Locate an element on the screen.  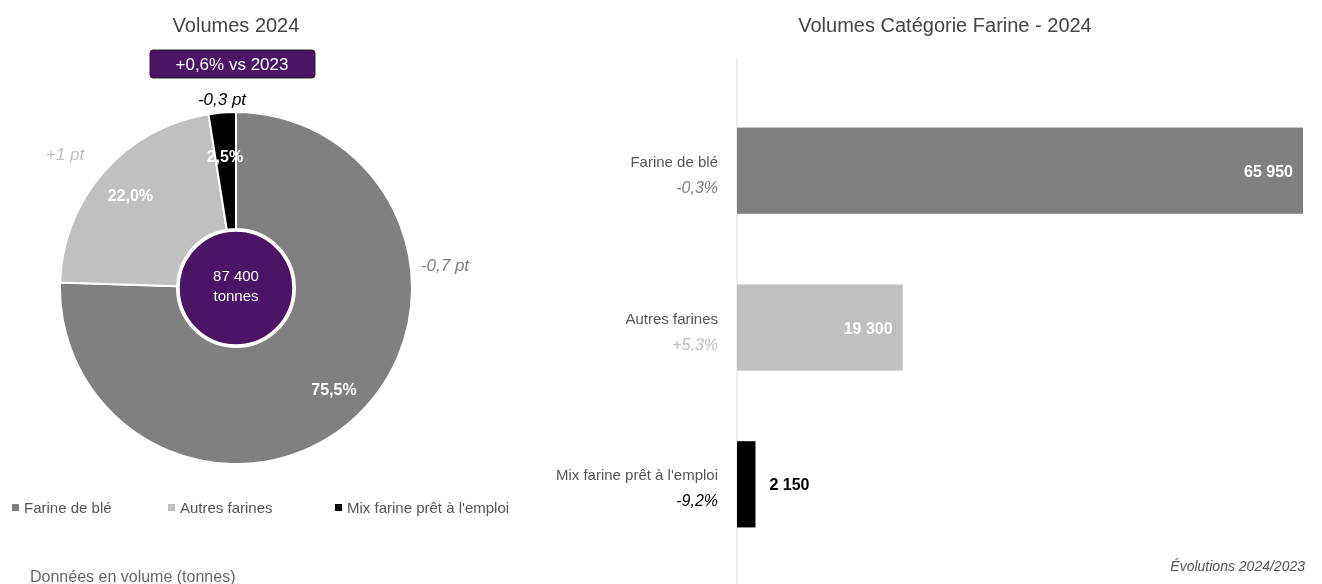
data-label: 2 150 is located at coordinates (789, 485).